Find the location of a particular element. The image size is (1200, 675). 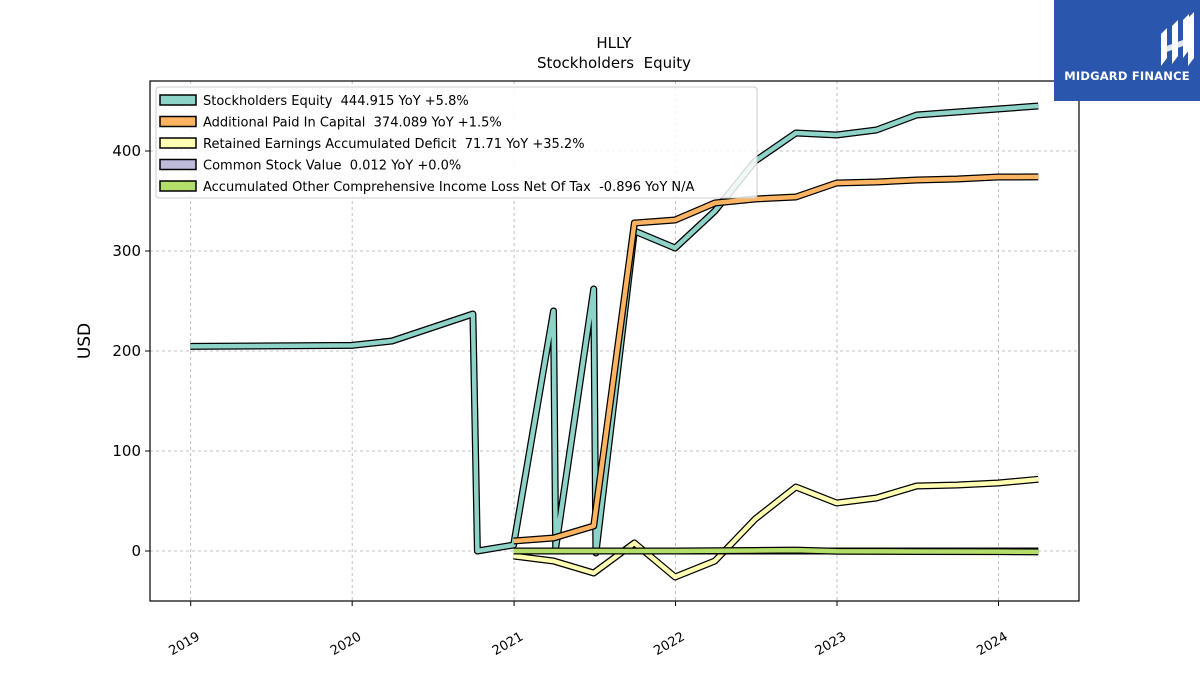

x-tick-label: 2022 is located at coordinates (669, 644).